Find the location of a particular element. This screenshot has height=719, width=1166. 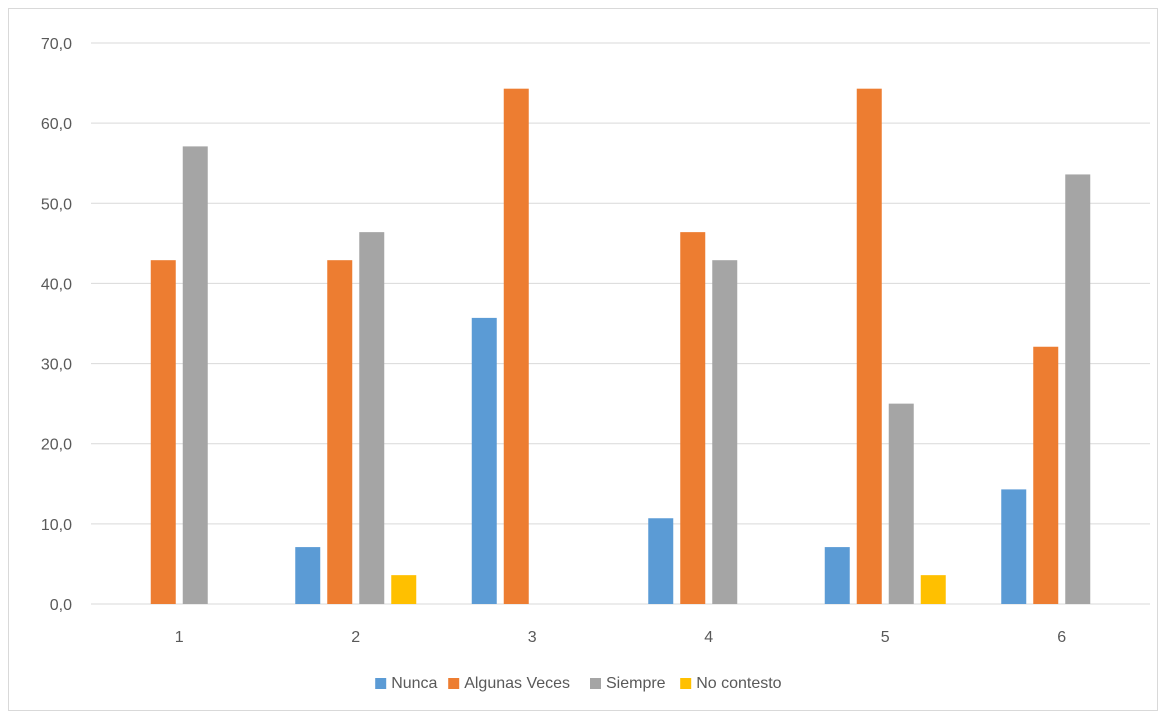

legend-label: No contesto is located at coordinates (738, 683).